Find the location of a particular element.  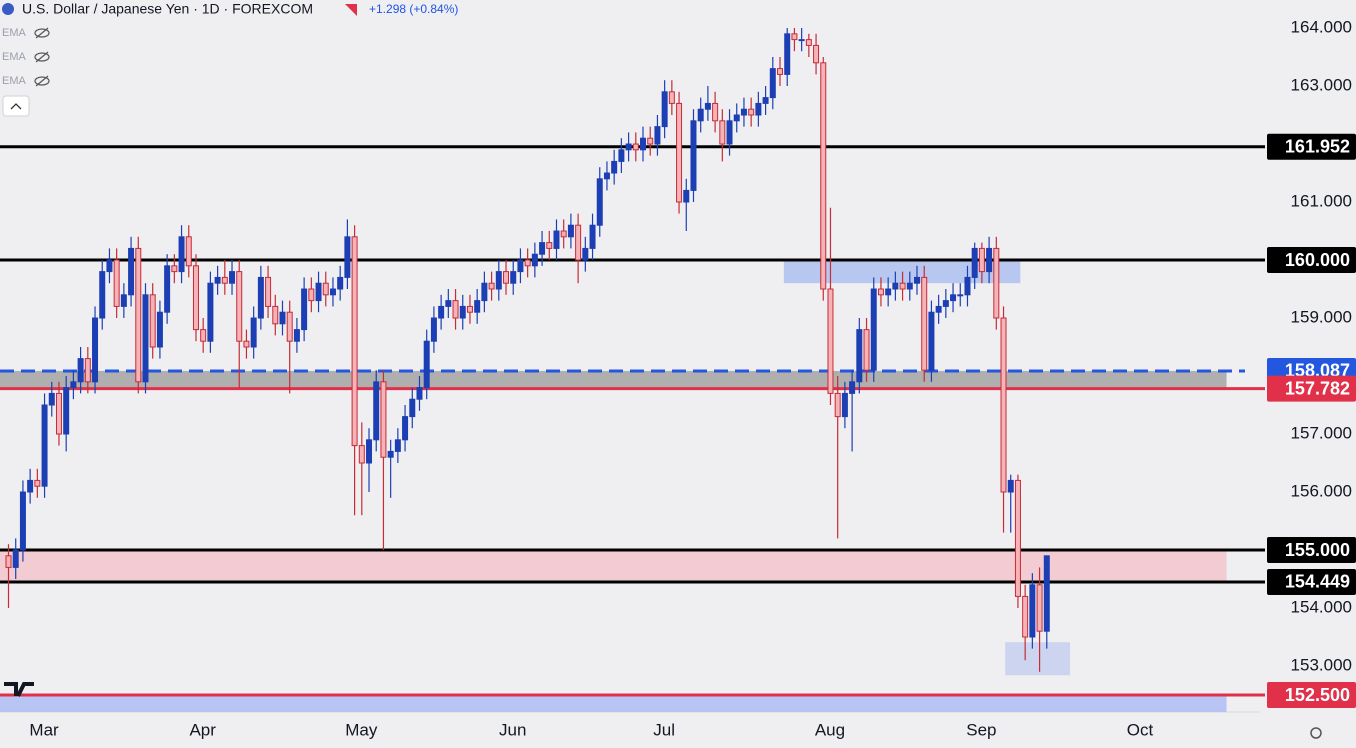

y-tick-label: 161.000 is located at coordinates (1321, 200).